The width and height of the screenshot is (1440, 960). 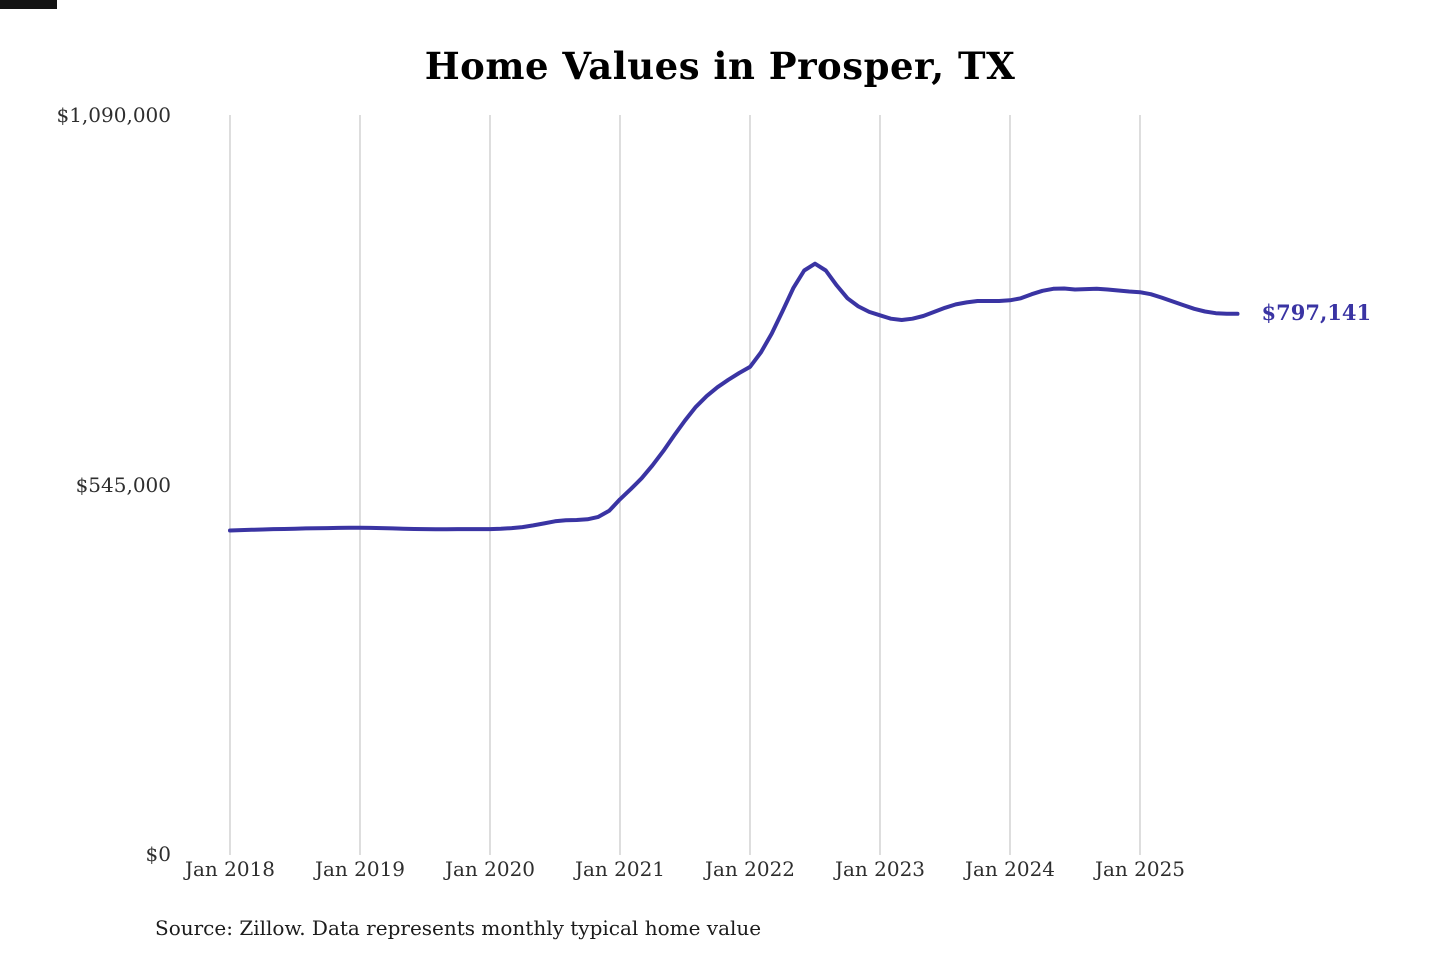 I want to click on y-tick-label-mid: $545,000, so click(x=123, y=485).